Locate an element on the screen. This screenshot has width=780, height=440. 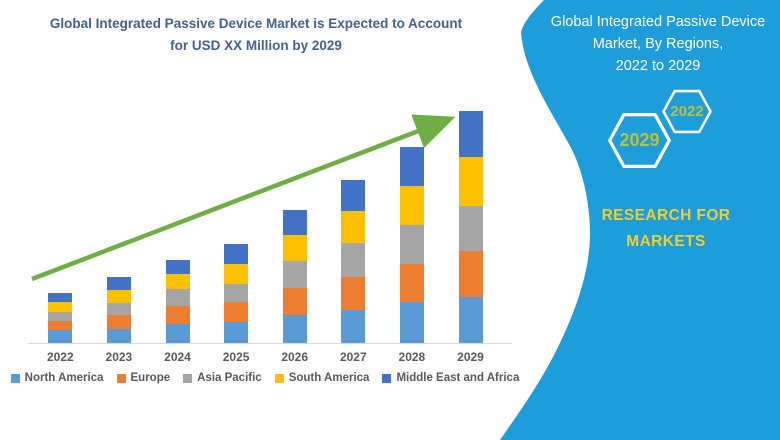
brand-line2: MARKETS is located at coordinates (666, 242).